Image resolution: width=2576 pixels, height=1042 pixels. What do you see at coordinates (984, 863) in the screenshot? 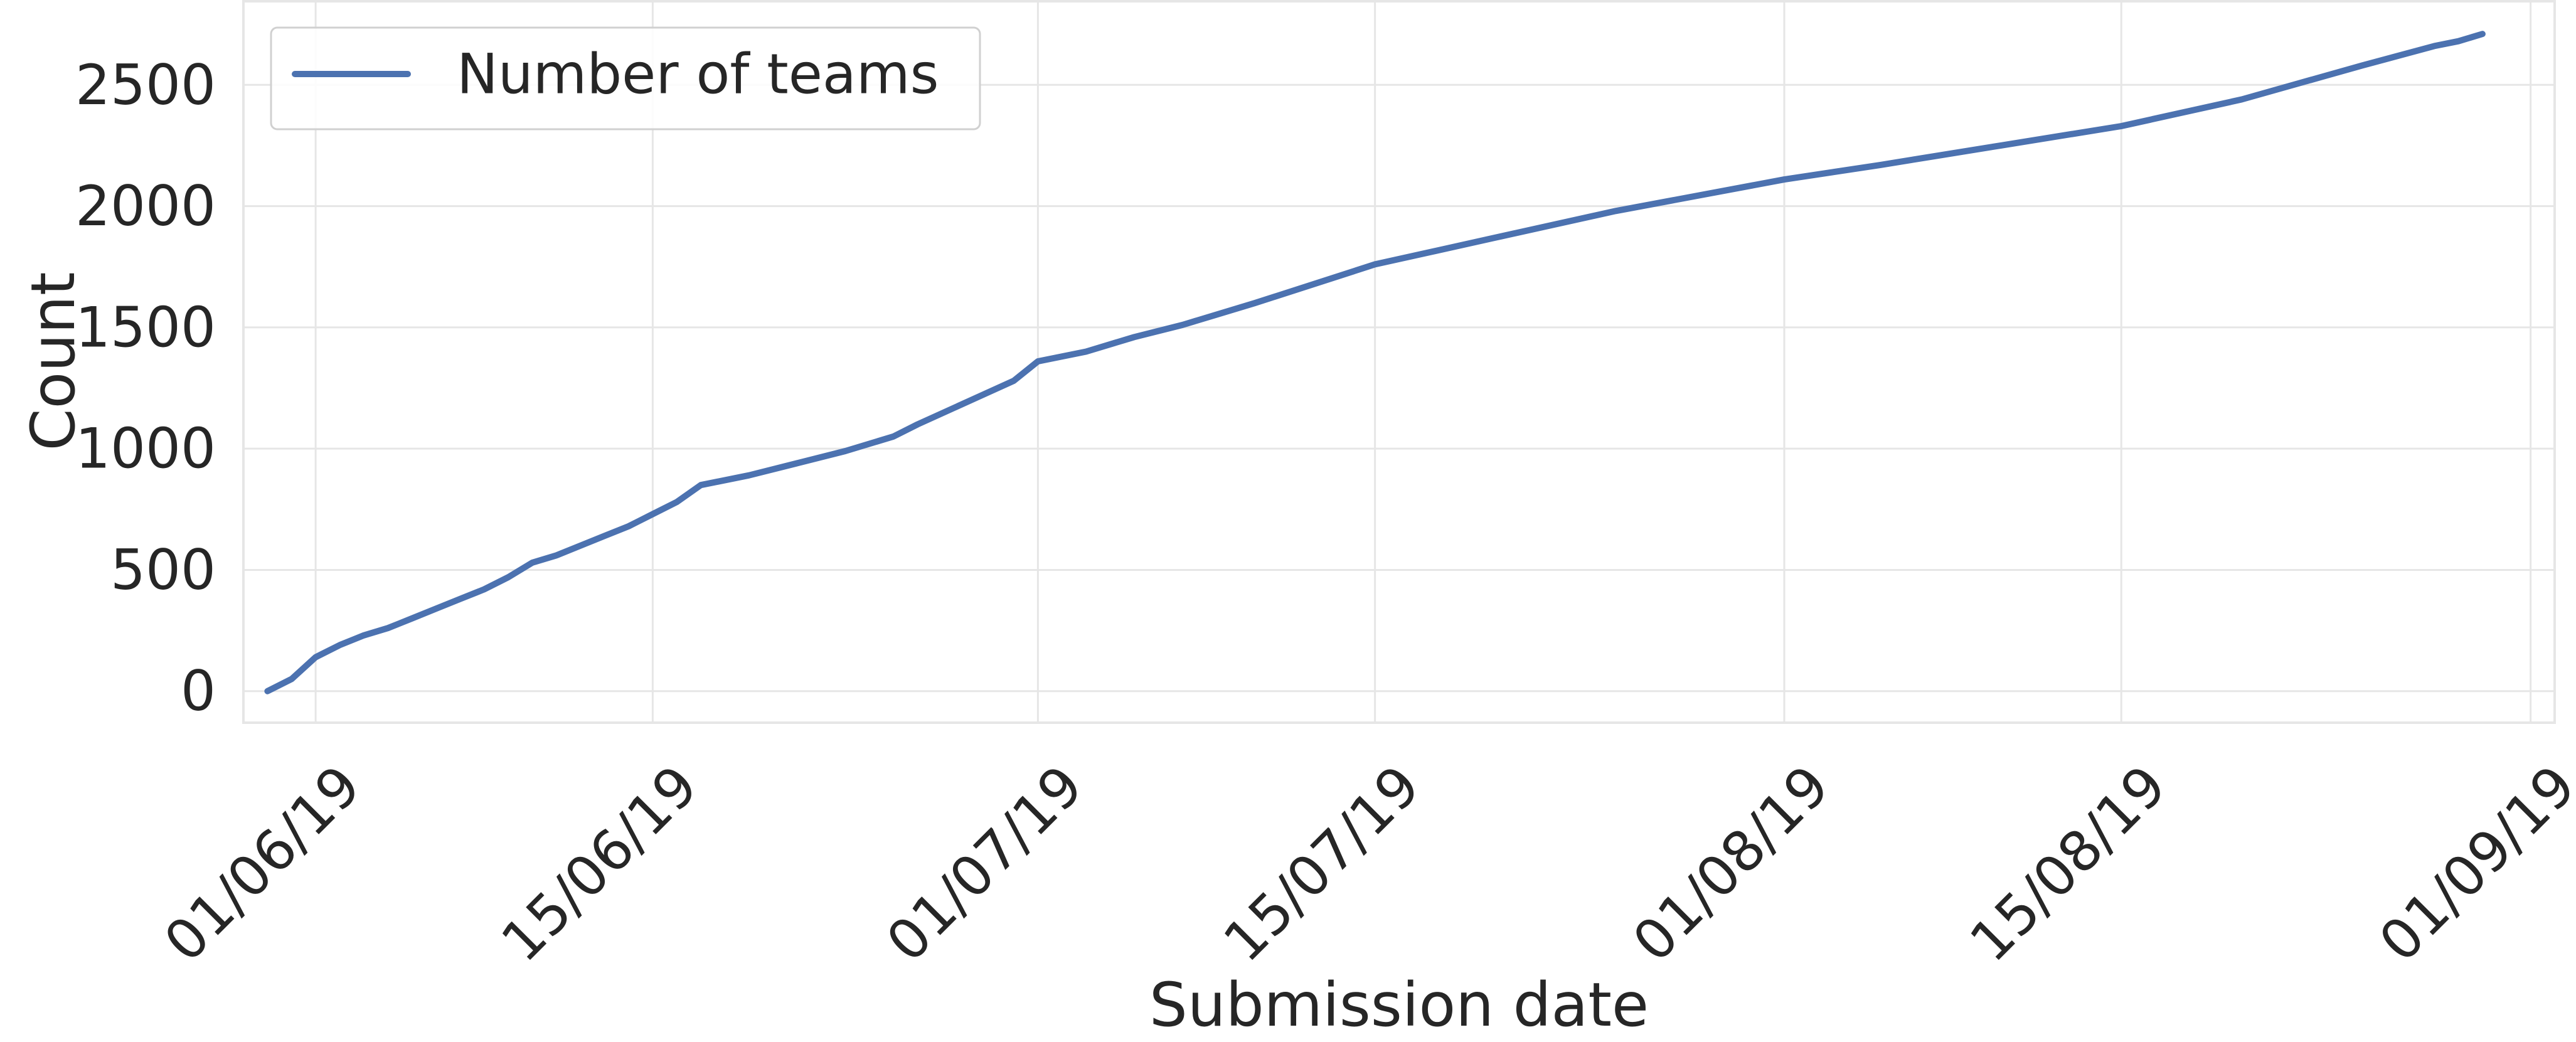
I see `x-tick-label: 01/07/19` at bounding box center [984, 863].